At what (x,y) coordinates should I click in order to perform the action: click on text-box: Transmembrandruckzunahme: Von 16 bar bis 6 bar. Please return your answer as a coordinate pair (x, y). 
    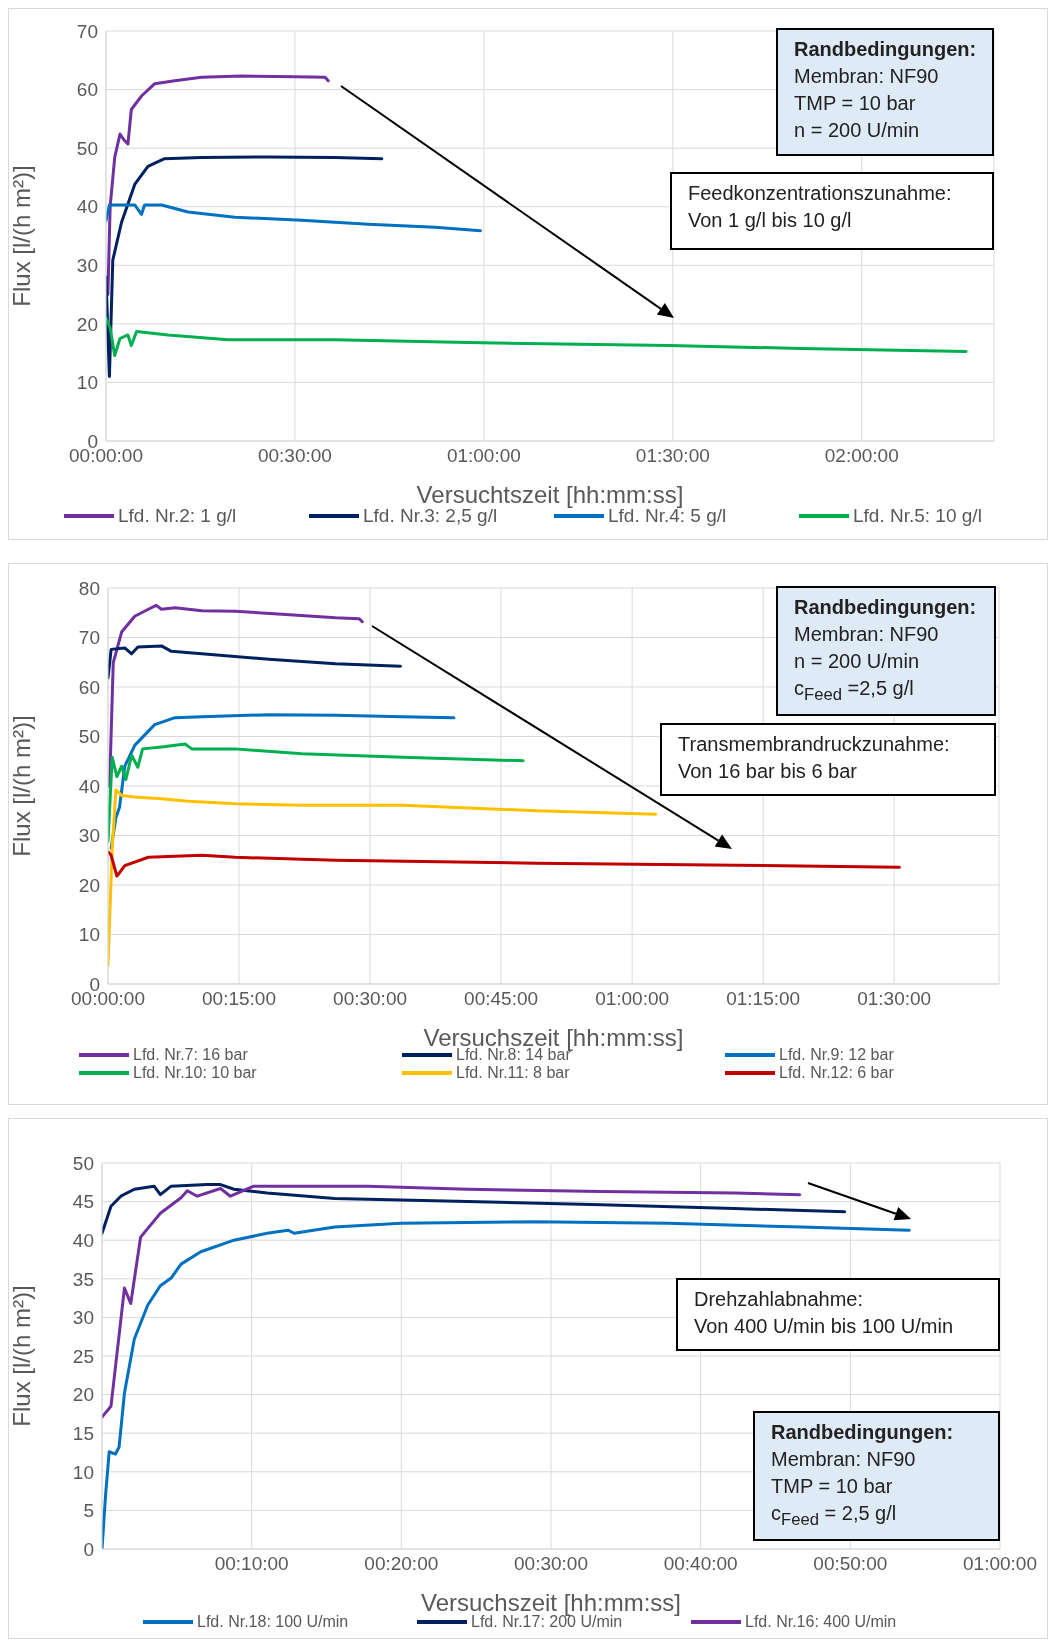
    Looking at the image, I should click on (828, 759).